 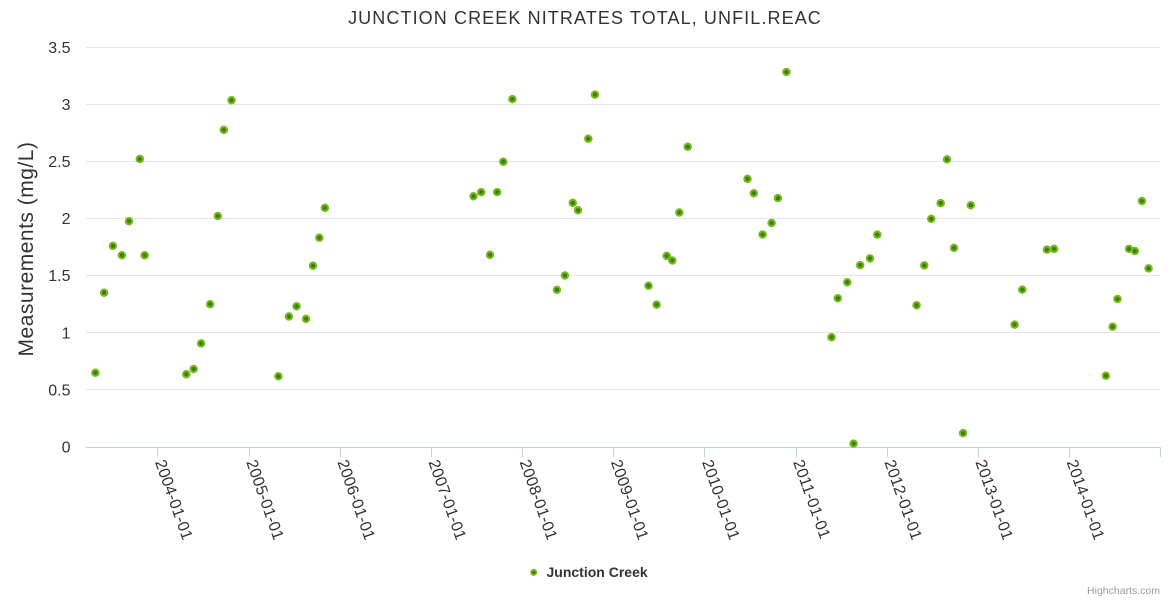 What do you see at coordinates (1123, 591) in the screenshot?
I see `svg-text: Highcharts.com` at bounding box center [1123, 591].